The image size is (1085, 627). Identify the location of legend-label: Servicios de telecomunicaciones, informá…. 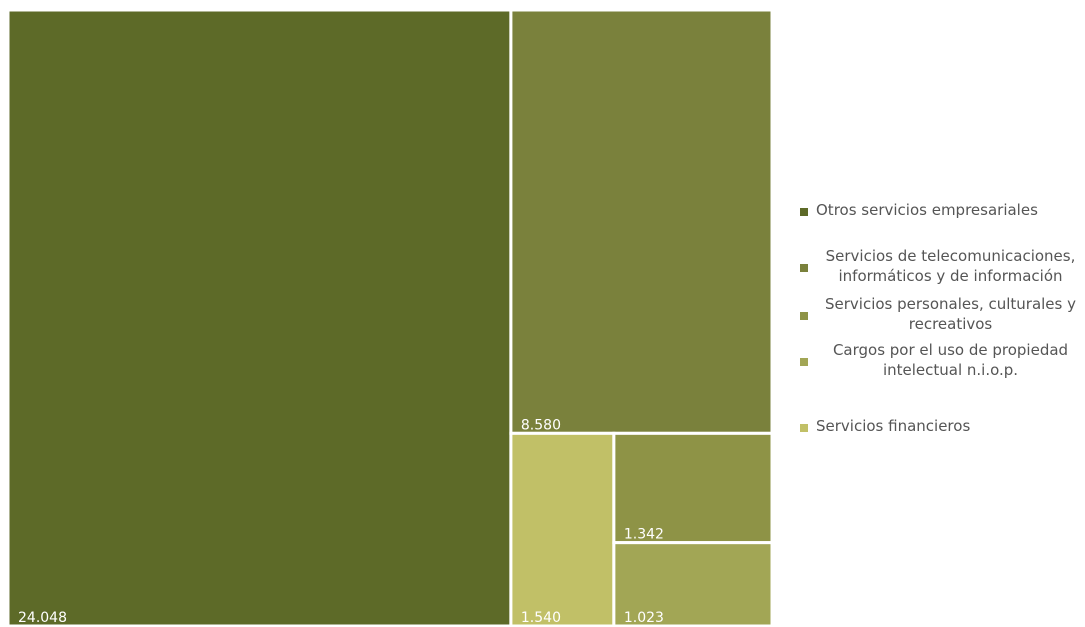
(950, 266).